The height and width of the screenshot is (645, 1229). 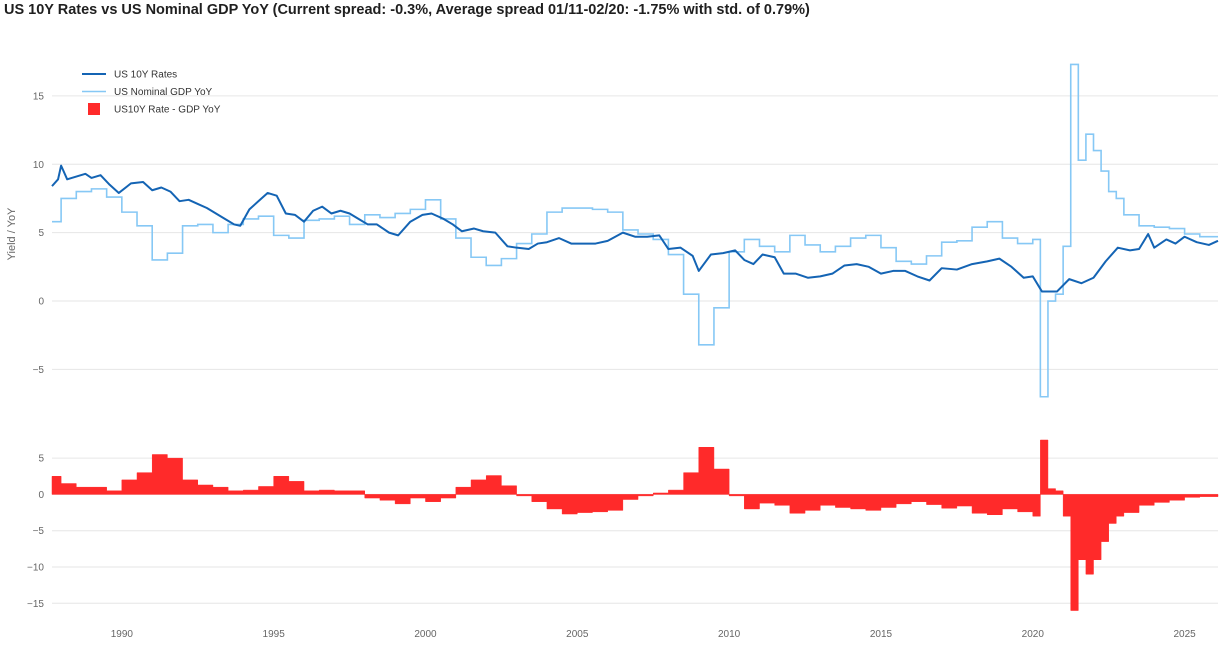 I want to click on top-y-tick-label: 15, so click(x=39, y=96).